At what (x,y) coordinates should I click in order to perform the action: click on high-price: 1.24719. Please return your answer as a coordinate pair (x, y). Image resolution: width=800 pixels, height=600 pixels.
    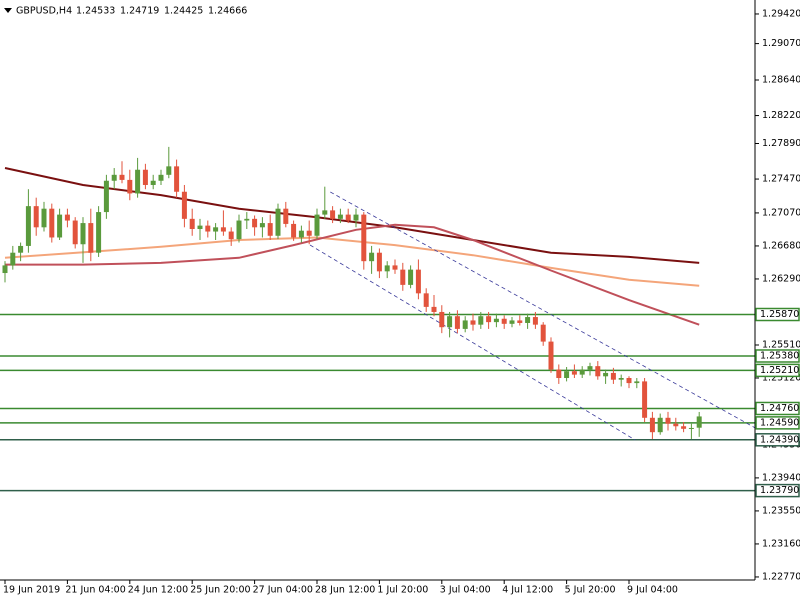
    Looking at the image, I should click on (139, 11).